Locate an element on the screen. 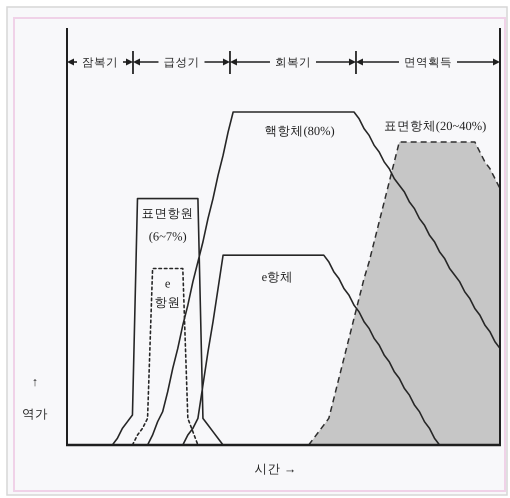  y-axis-title: ↑ 역가 is located at coordinates (35, 398).